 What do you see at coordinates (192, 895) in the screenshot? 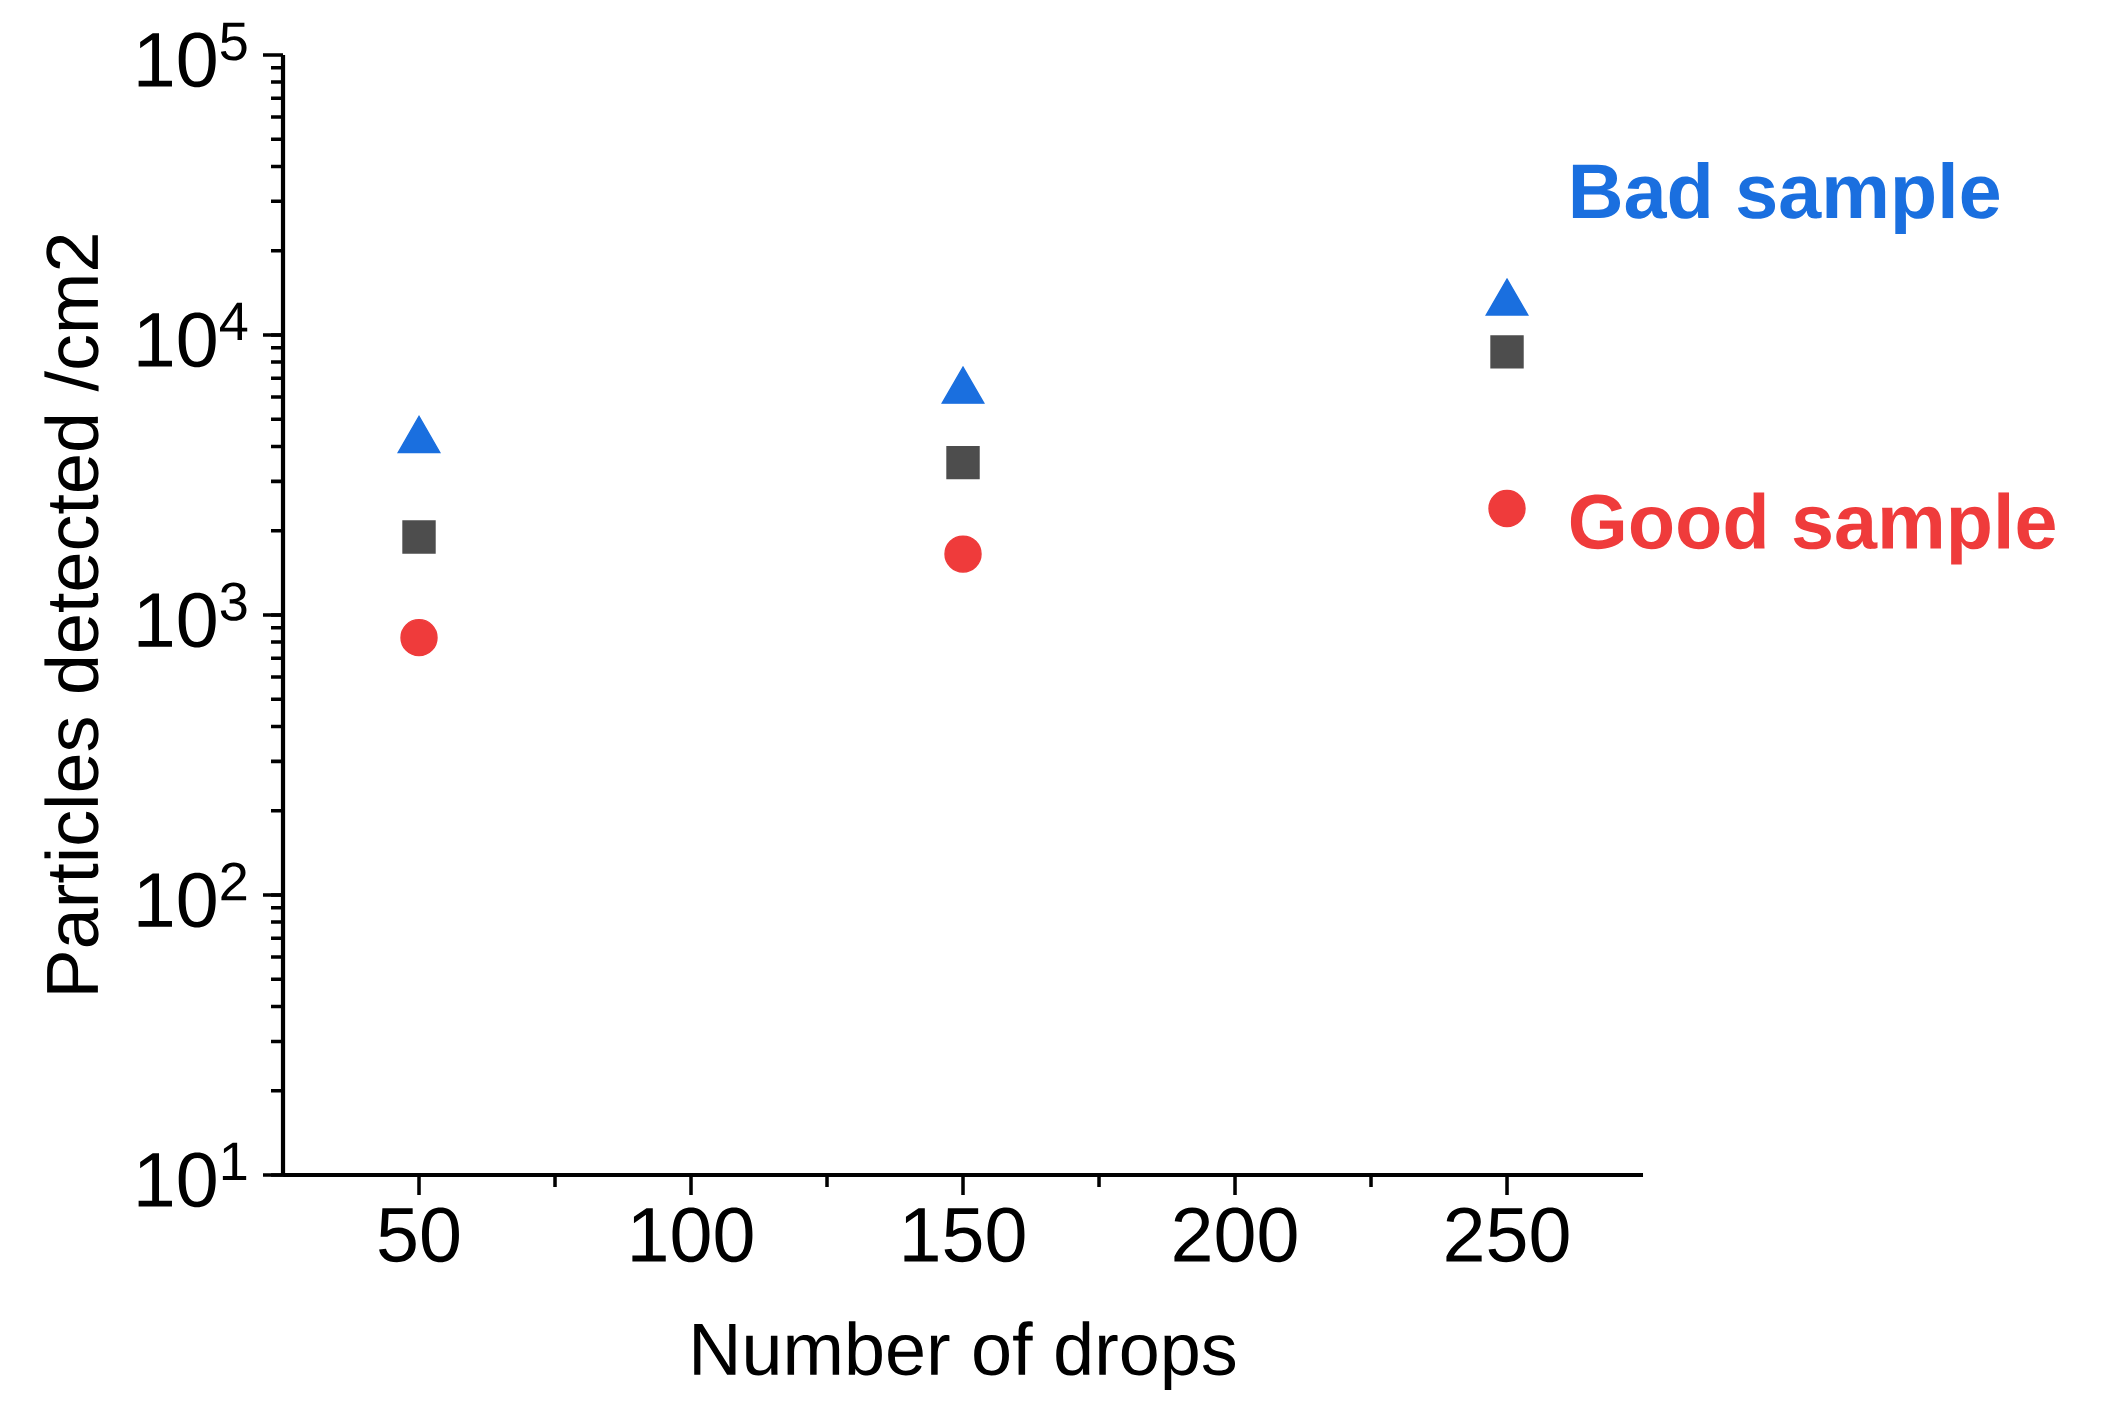
I see `y-tick-label: 10$^{2}$` at bounding box center [192, 895].